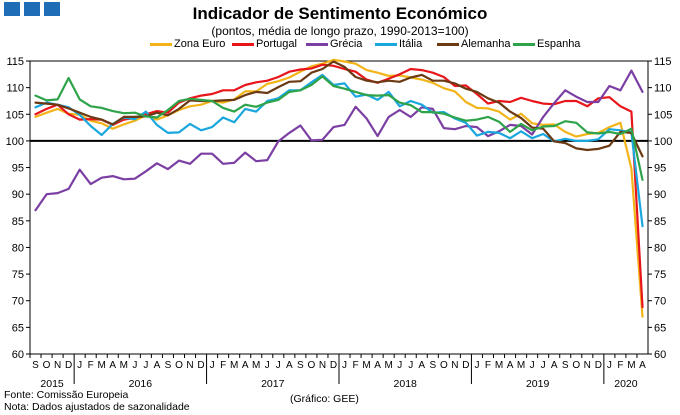 The image size is (680, 415). What do you see at coordinates (626, 384) in the screenshot?
I see `year-label: 2020` at bounding box center [626, 384].